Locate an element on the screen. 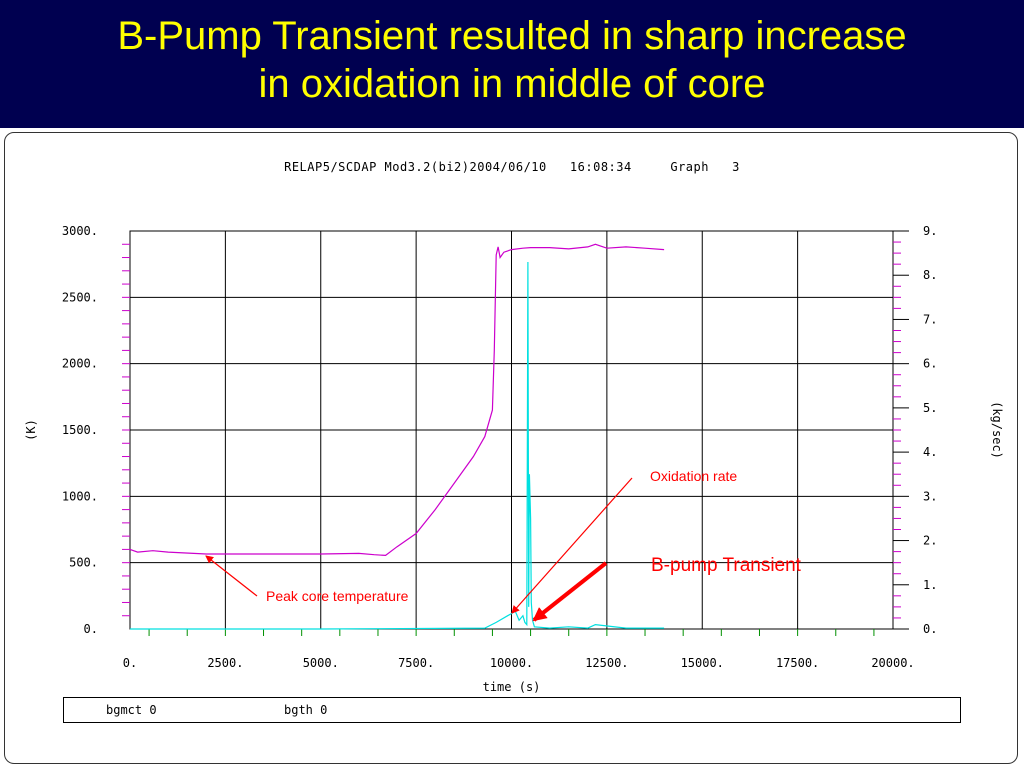 This screenshot has width=1024, height=768. y-right-tick-label: 5. is located at coordinates (930, 408).